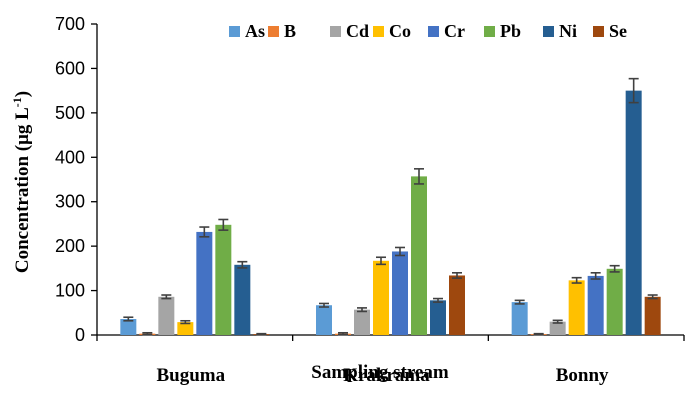 The image size is (688, 411). What do you see at coordinates (357, 31) in the screenshot?
I see `legend-label: Cd` at bounding box center [357, 31].